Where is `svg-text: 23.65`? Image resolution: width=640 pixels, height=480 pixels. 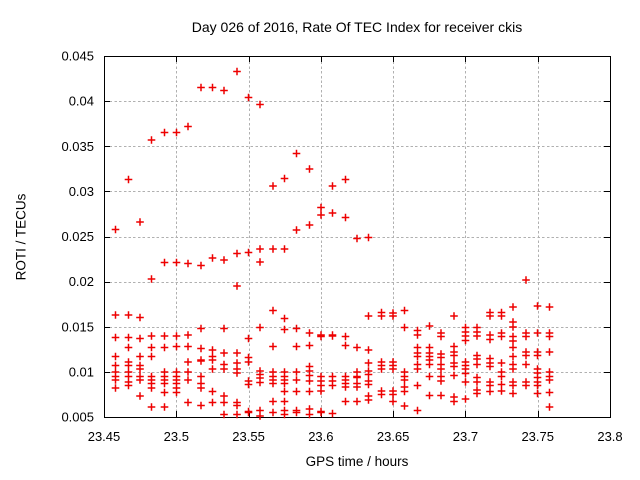
svg-text: 23.65 is located at coordinates (393, 436).